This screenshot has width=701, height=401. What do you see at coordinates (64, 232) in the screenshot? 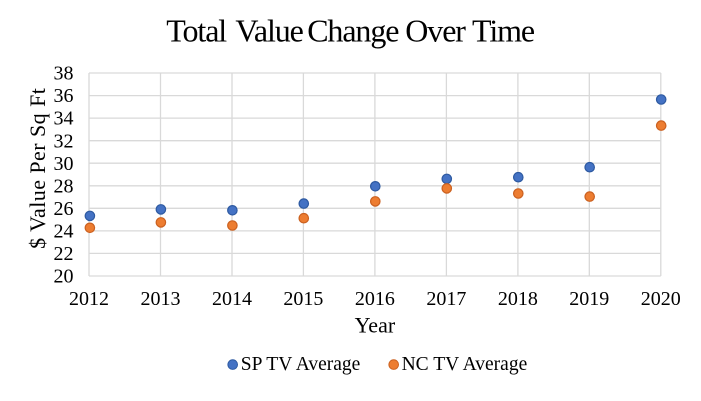
I see `svg-text: 24` at bounding box center [64, 232].